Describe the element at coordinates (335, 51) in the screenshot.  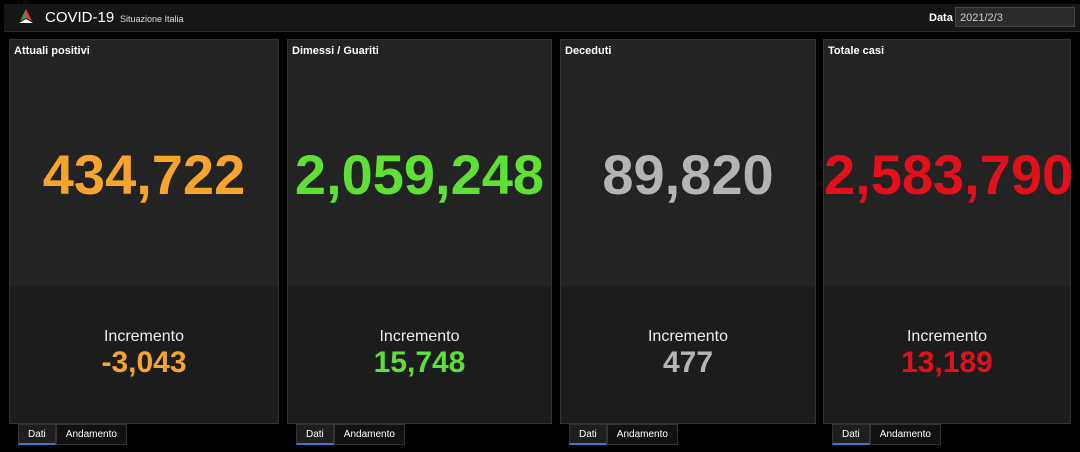
I see `card-title: Dimessi / Guariti` at that location.